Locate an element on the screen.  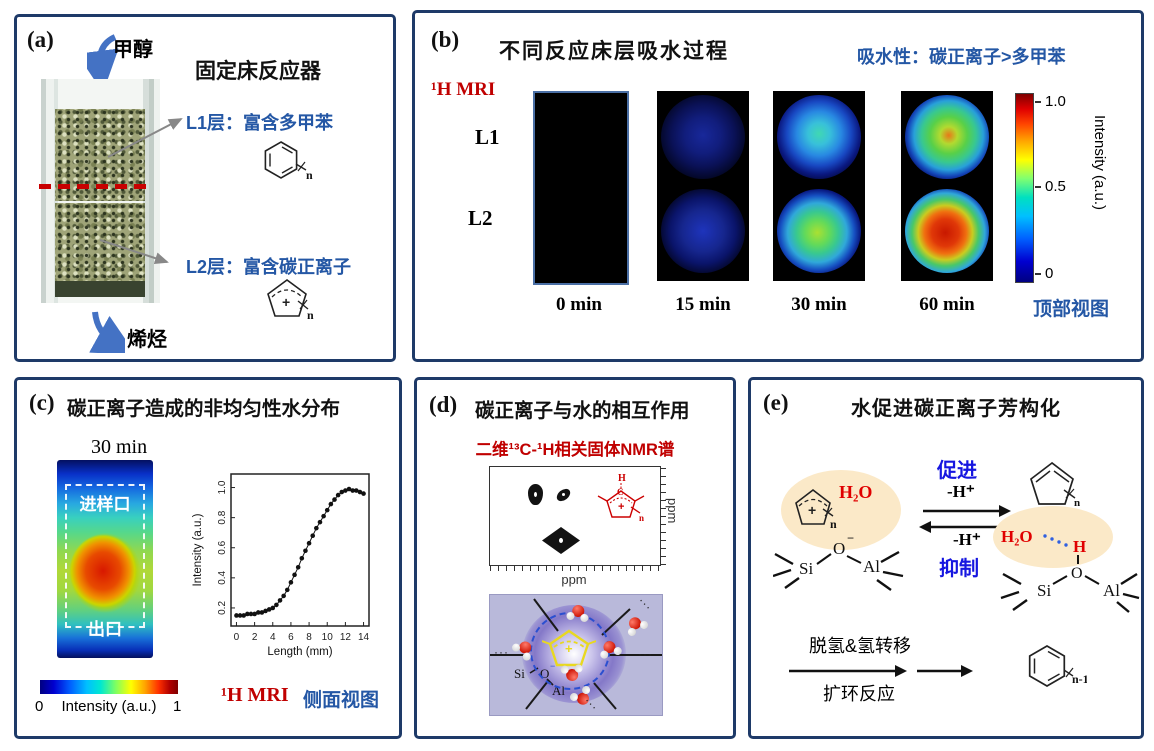
cation-structure-yellow-icon: + is located at coordinates (569, 648).